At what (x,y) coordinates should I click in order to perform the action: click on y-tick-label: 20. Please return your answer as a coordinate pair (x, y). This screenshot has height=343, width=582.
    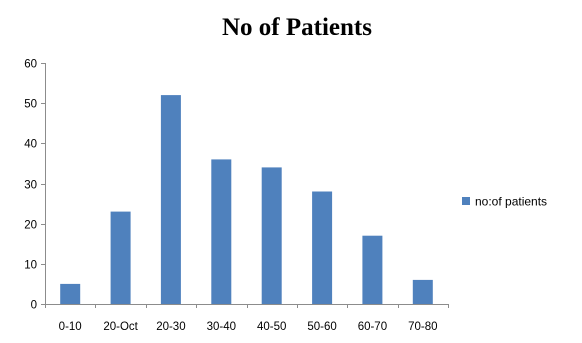
    Looking at the image, I should click on (30, 226).